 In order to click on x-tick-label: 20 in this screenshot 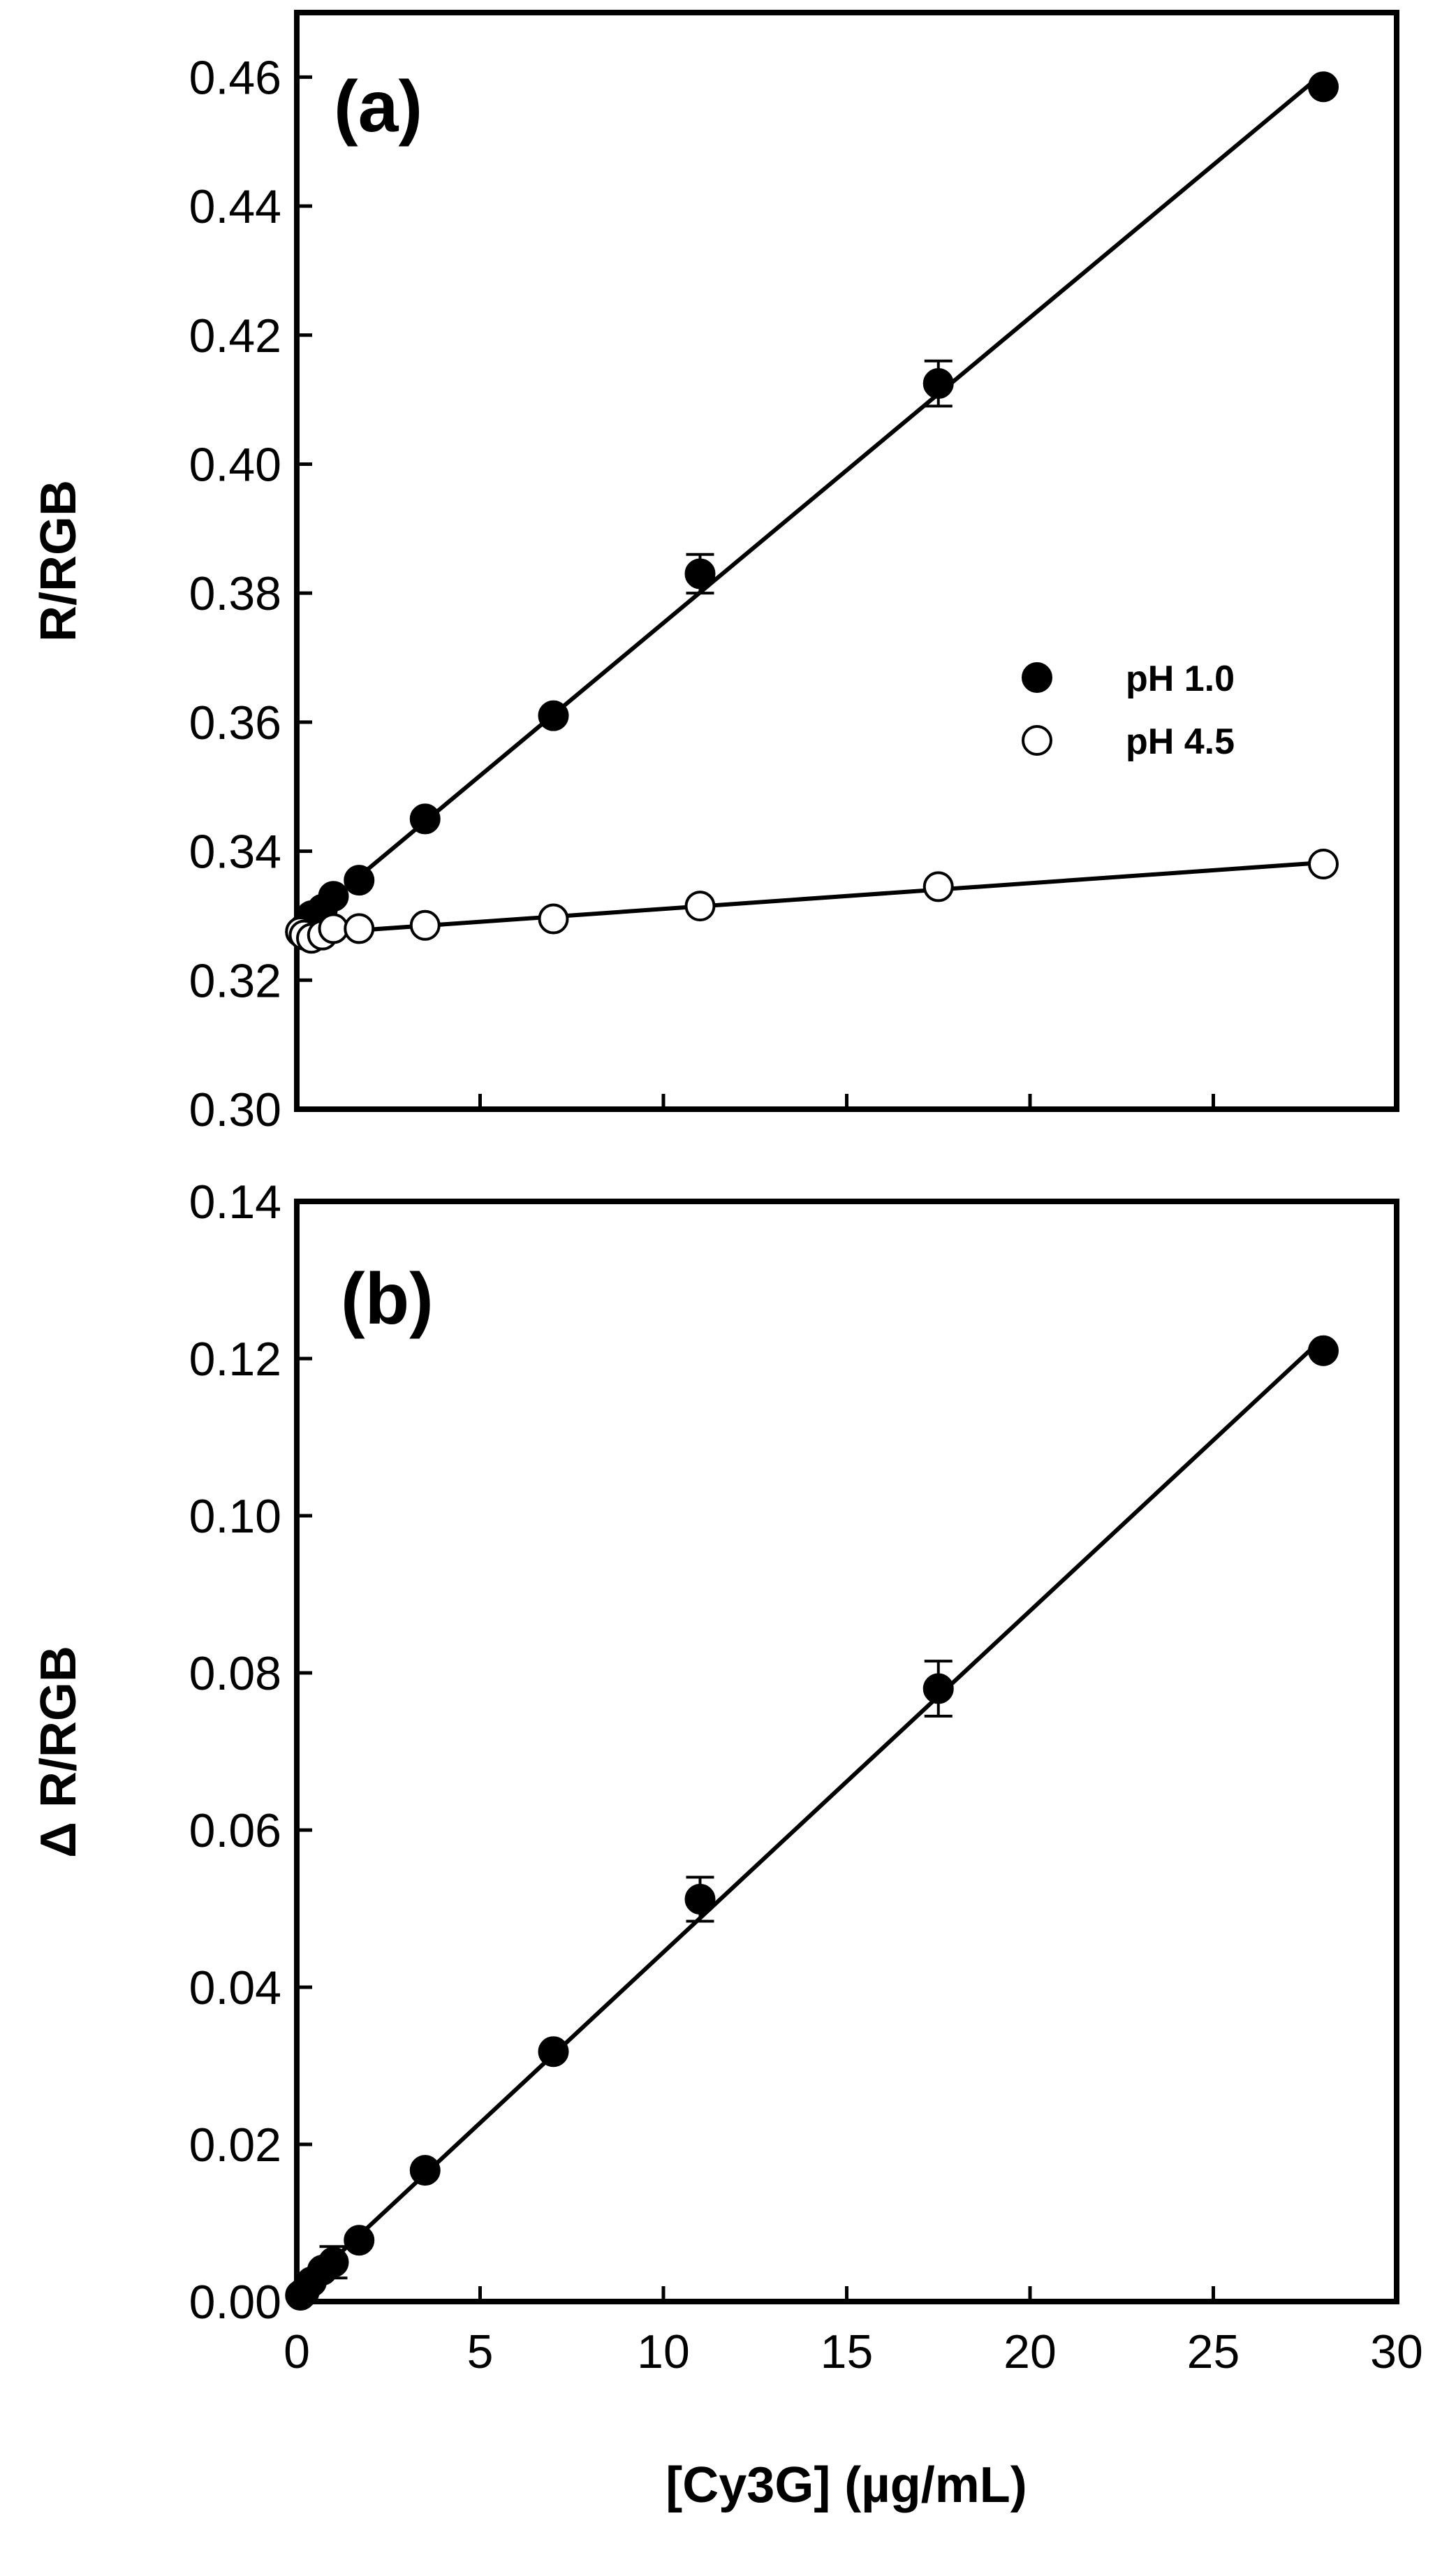, I will do `click(1030, 2351)`.